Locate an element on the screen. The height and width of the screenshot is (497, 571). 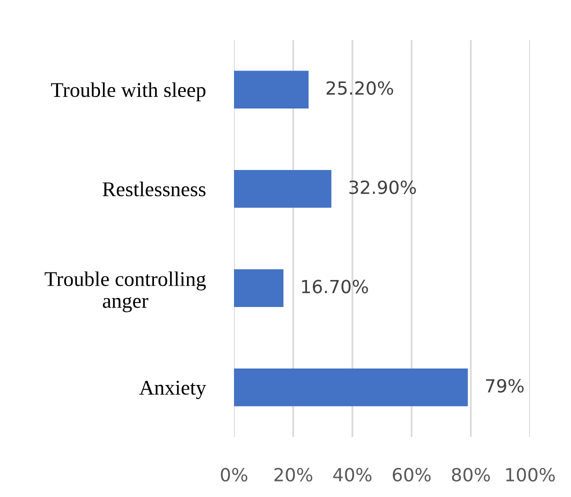
y-tick-label: Restlessness is located at coordinates (154, 189).